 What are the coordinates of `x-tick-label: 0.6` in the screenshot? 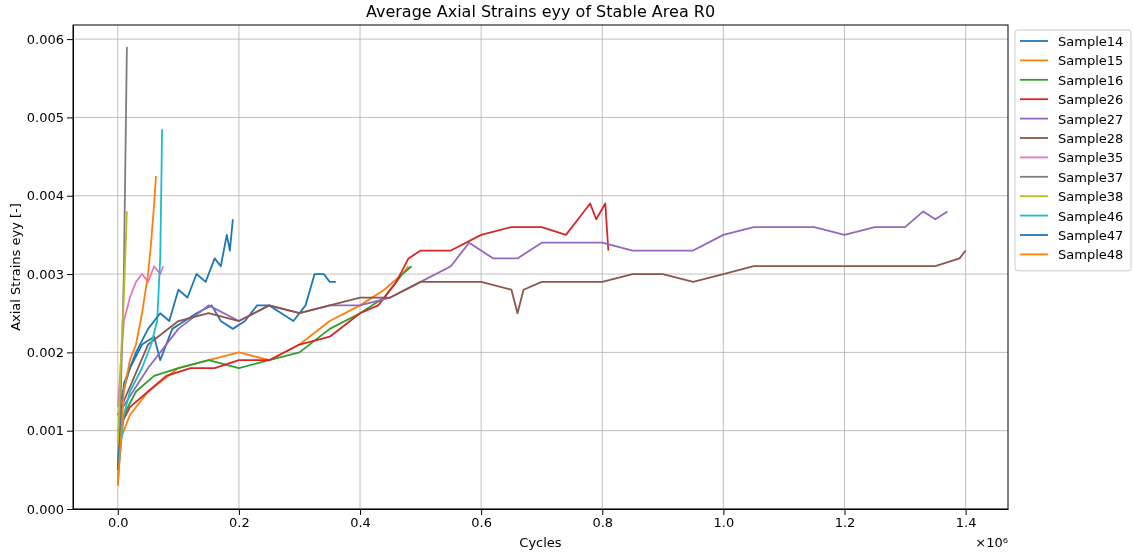 It's located at (481, 523).